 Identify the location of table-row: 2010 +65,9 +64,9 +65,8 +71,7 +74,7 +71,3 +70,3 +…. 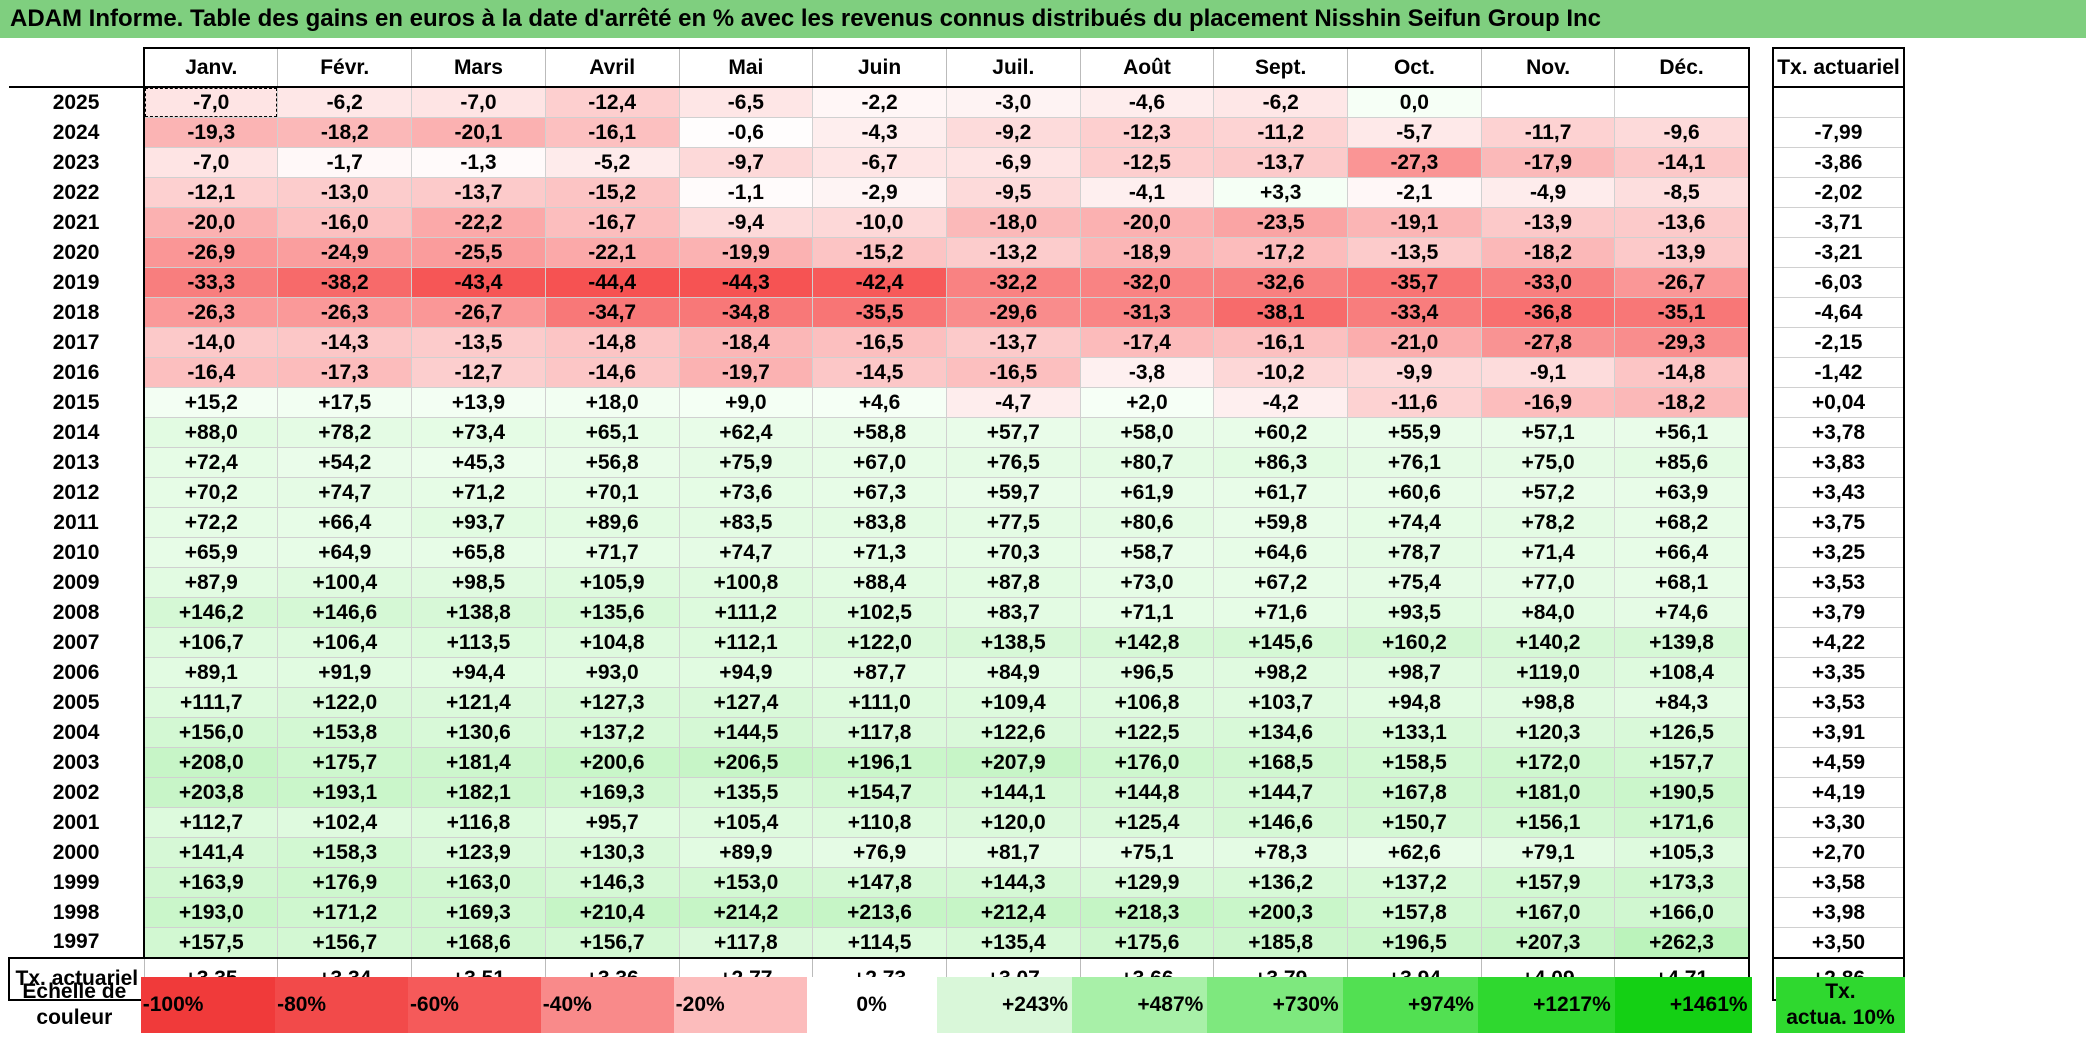
(957, 552).